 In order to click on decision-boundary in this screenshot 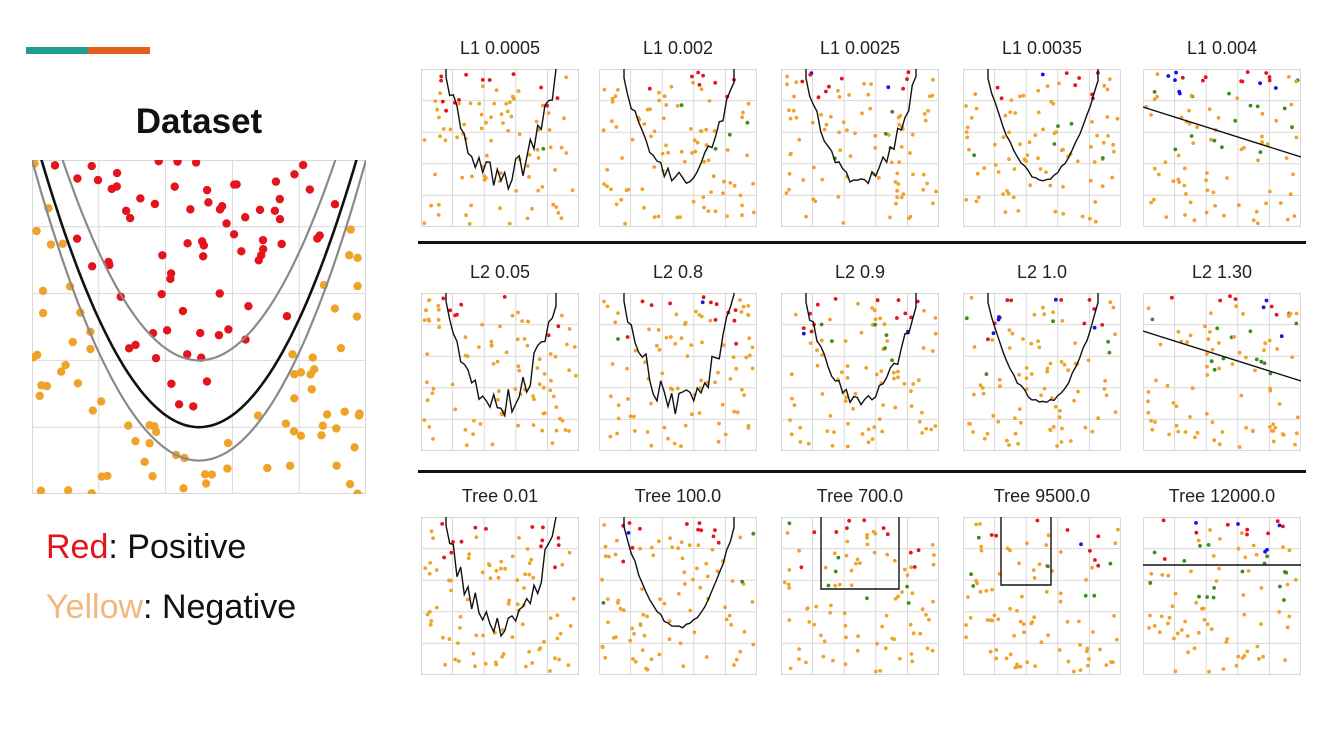, I will do `click(679, 573)`.